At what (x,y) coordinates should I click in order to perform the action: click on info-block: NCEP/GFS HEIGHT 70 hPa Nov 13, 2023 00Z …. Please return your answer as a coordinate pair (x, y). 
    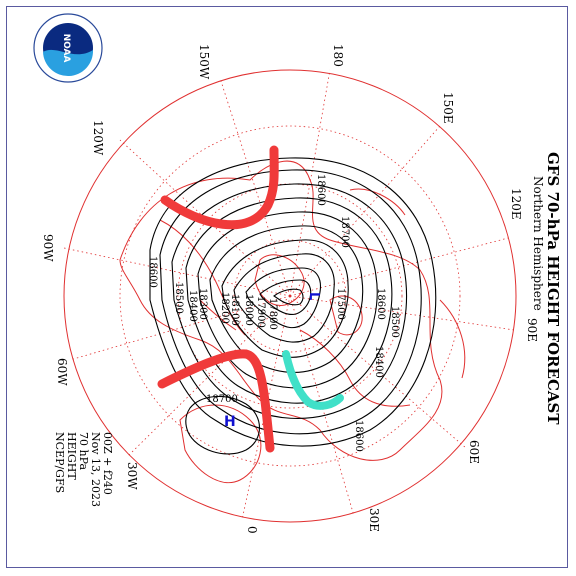
    Looking at the image, I should click on (83, 469).